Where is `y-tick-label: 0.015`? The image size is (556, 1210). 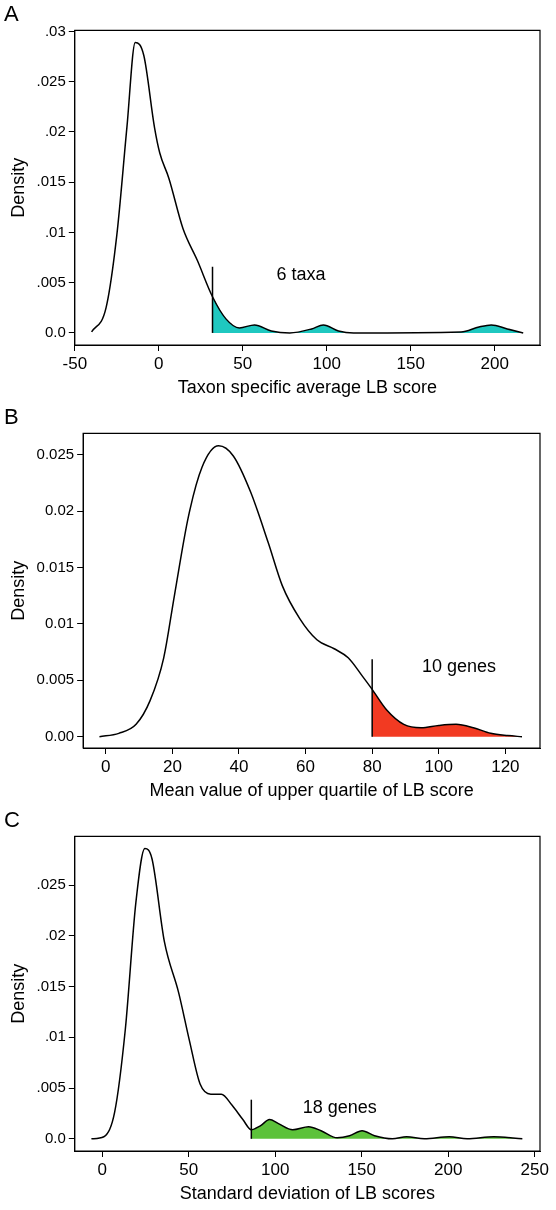 y-tick-label: 0.015 is located at coordinates (55, 566).